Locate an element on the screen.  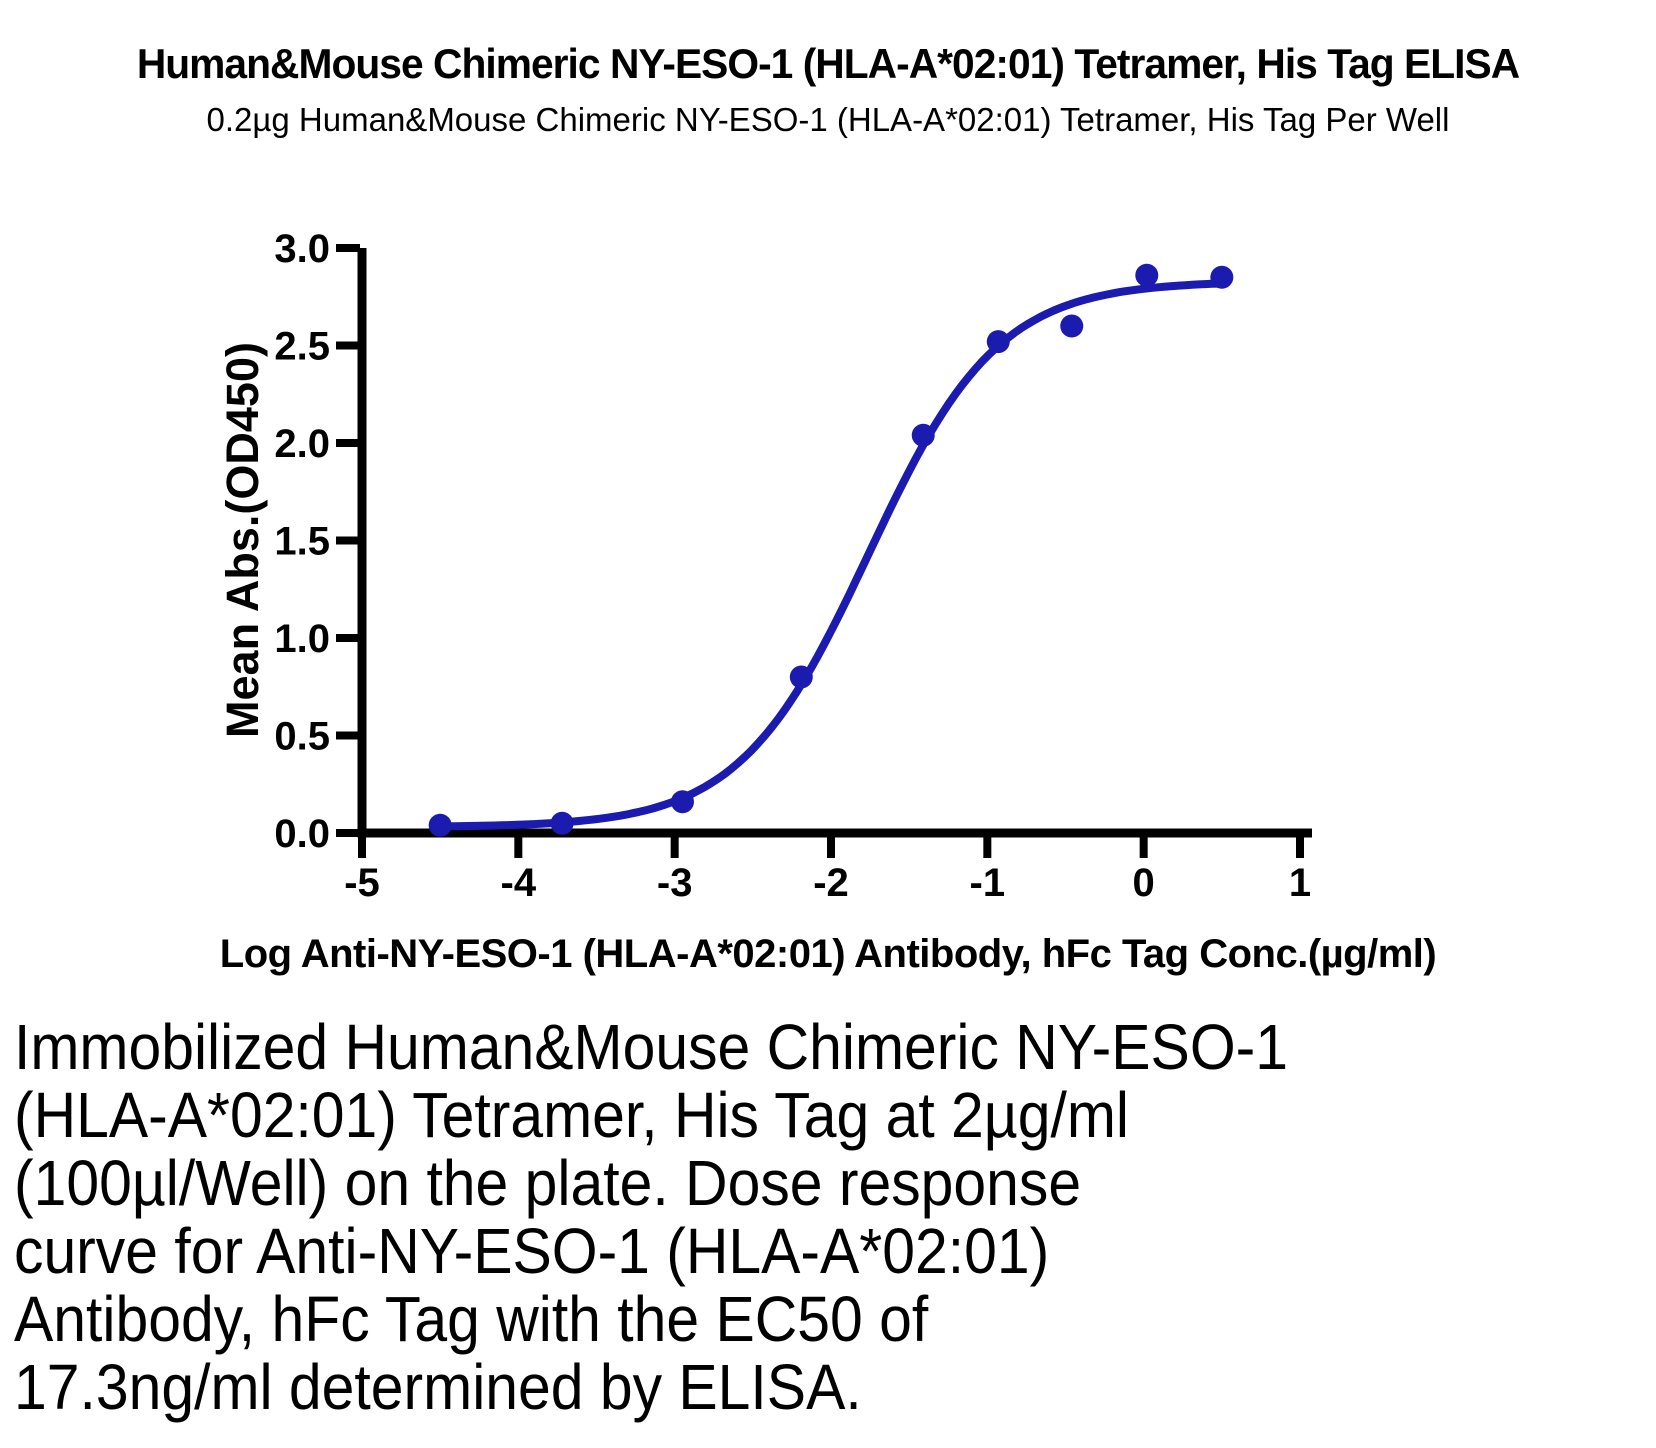
y-tick-label: 1.5 is located at coordinates (302, 542).